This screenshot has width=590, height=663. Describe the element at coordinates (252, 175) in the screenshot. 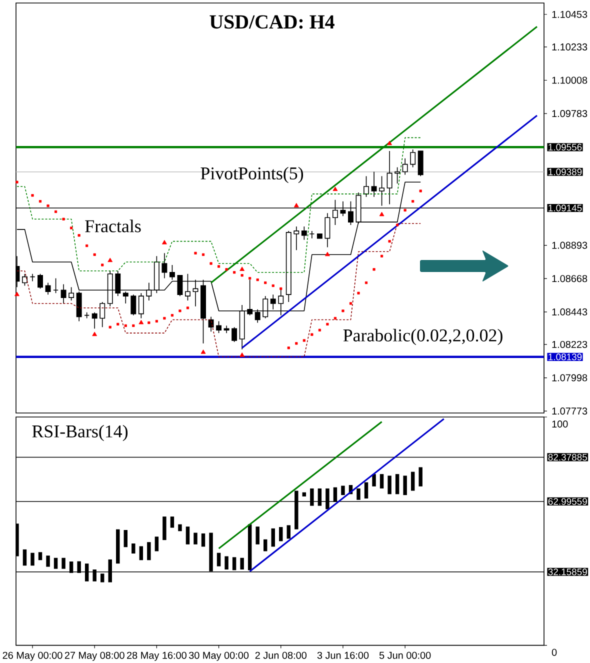

I see `annotation: PivotPoints(5)` at that location.